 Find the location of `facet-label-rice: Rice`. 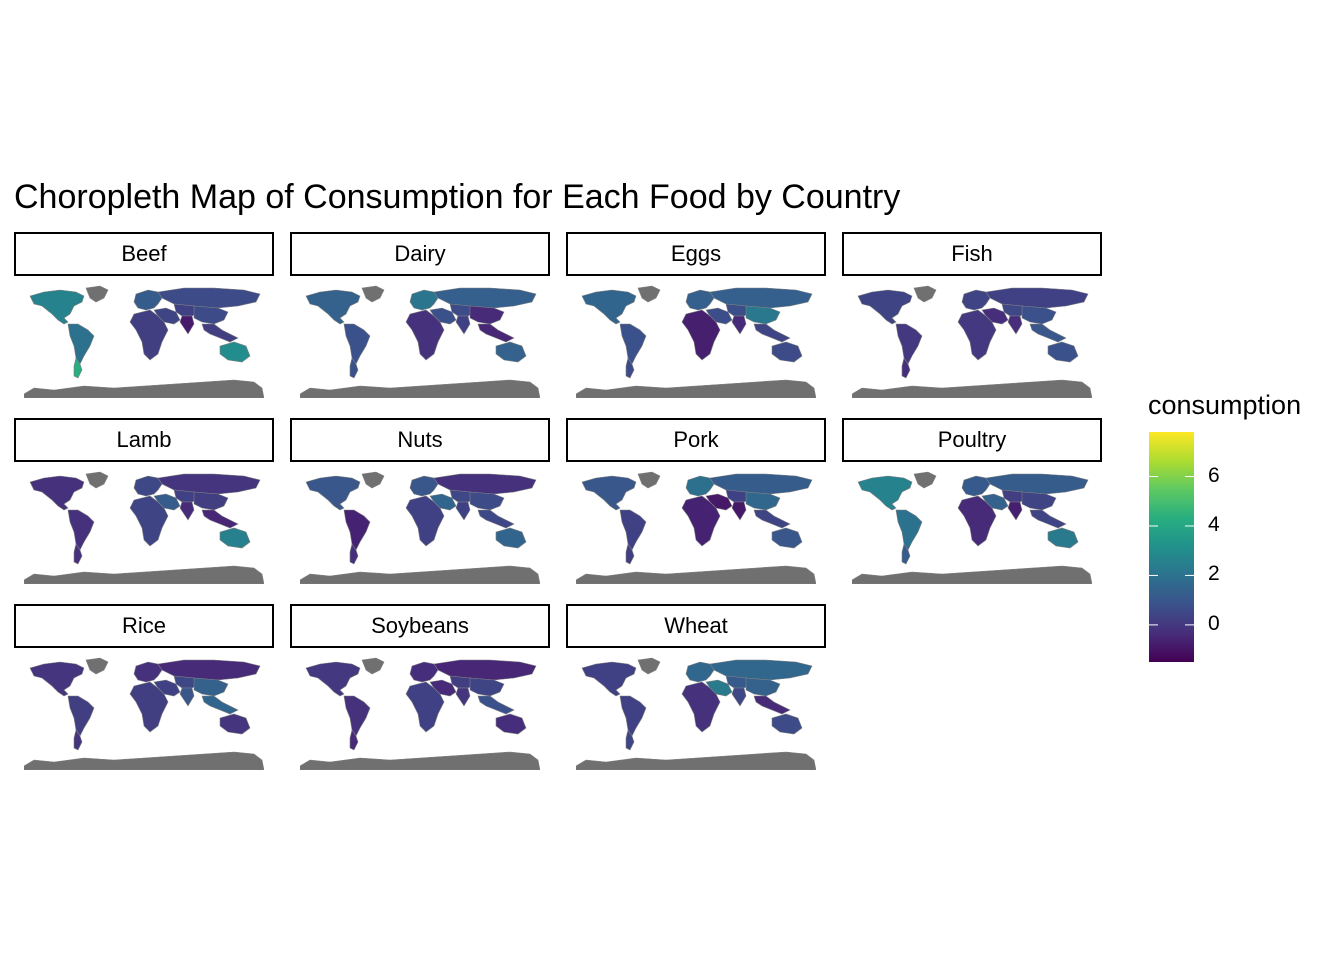

facet-label-rice: Rice is located at coordinates (144, 626).